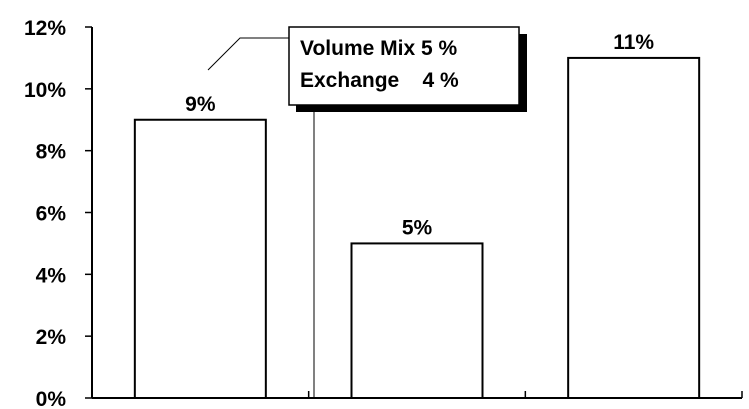  What do you see at coordinates (45, 28) in the screenshot?
I see `y-tick-label: 12%` at bounding box center [45, 28].